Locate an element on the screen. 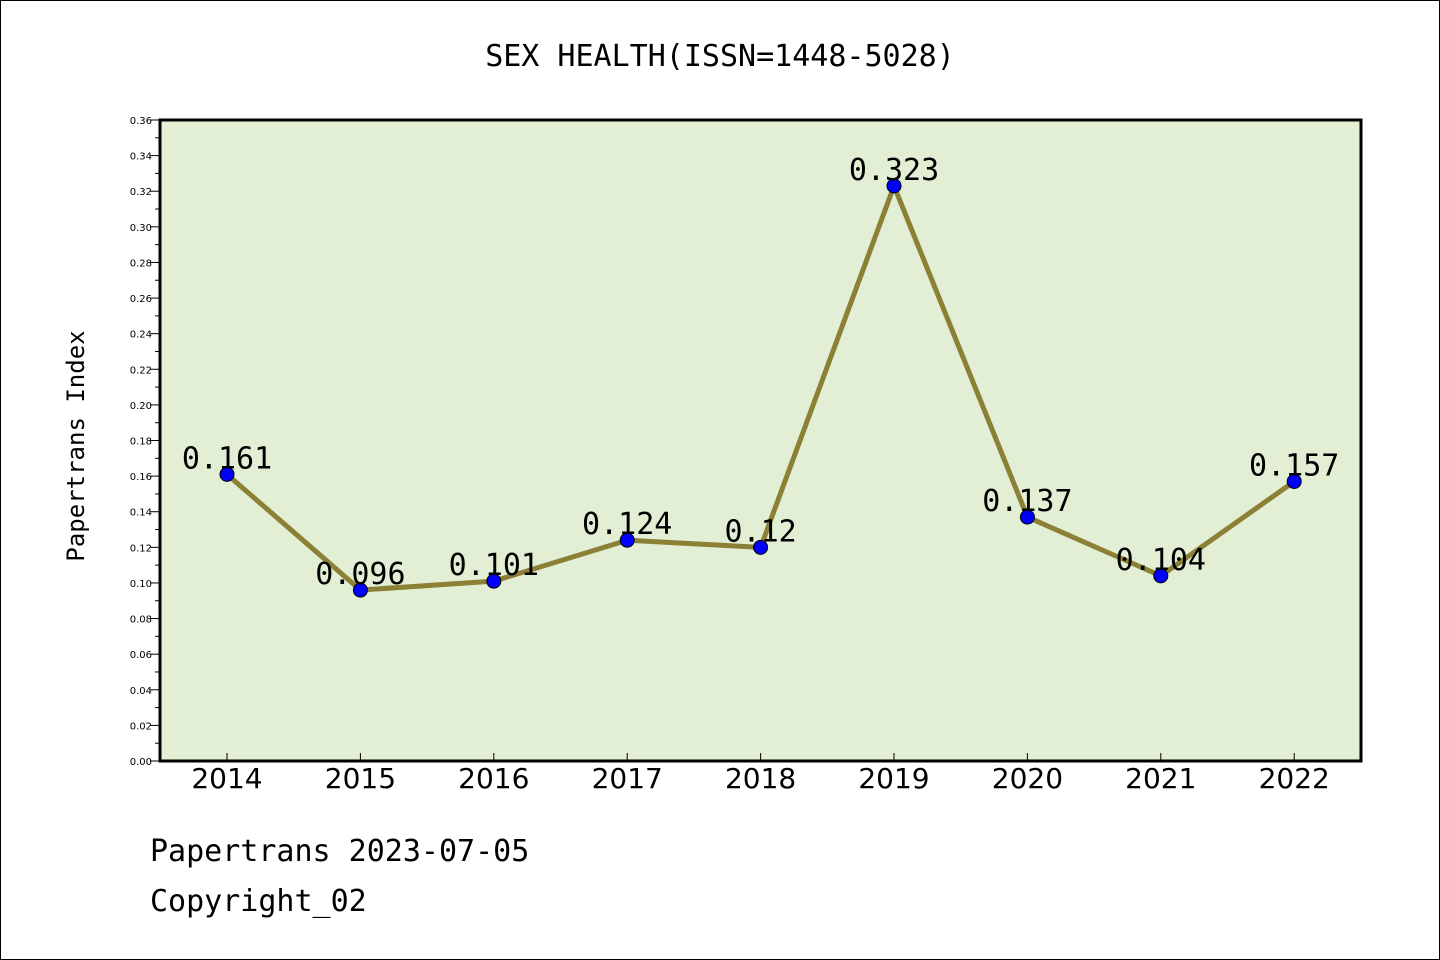 Image resolution: width=1440 pixels, height=960 pixels. y-tick-label: 0.26 is located at coordinates (141, 299).